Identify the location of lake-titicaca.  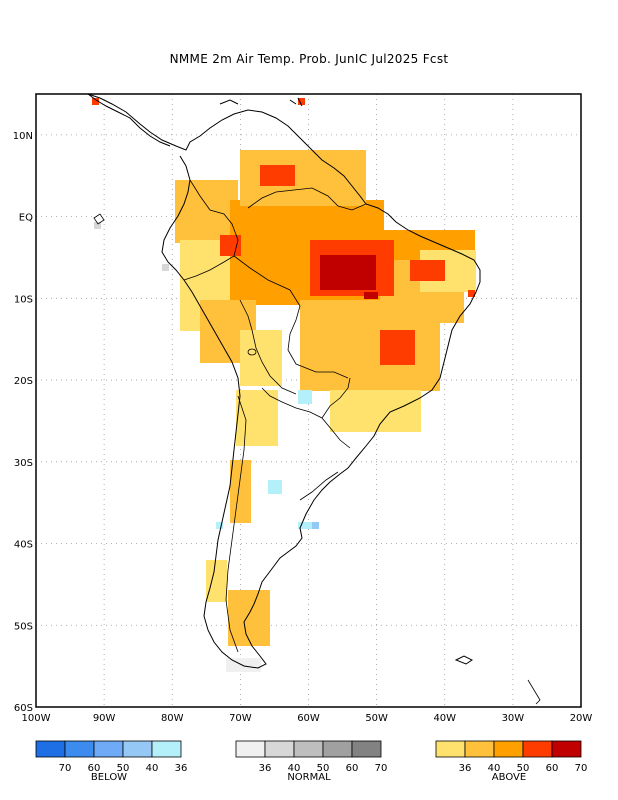
(252, 352).